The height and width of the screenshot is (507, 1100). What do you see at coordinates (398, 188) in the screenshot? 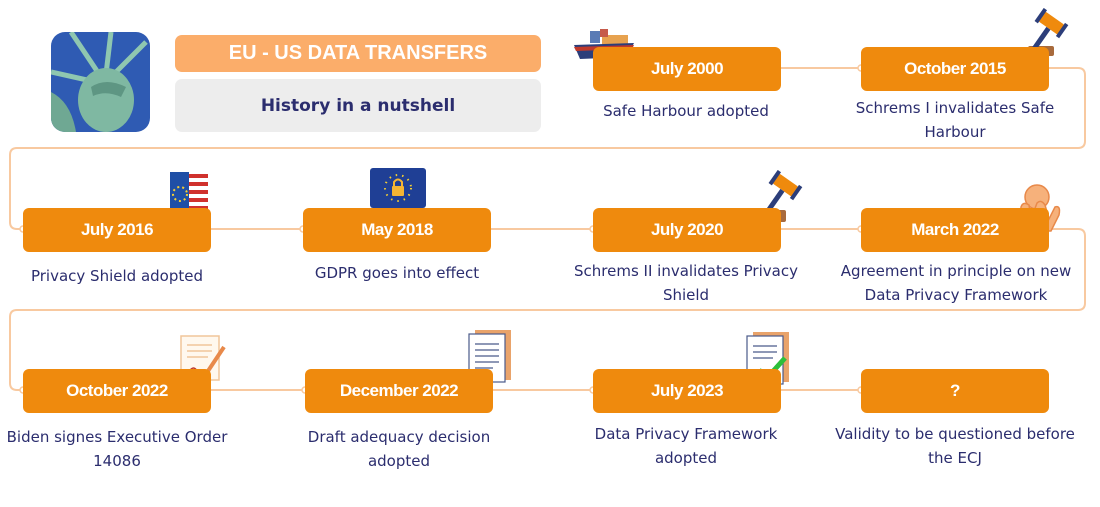
I see `eu-flag-lock-icon` at bounding box center [398, 188].